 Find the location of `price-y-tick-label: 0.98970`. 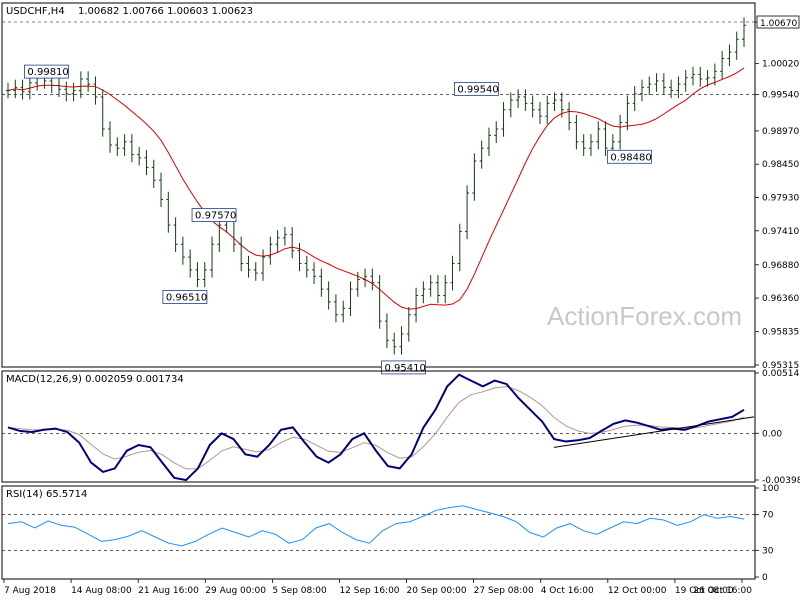

price-y-tick-label: 0.98970 is located at coordinates (780, 132).